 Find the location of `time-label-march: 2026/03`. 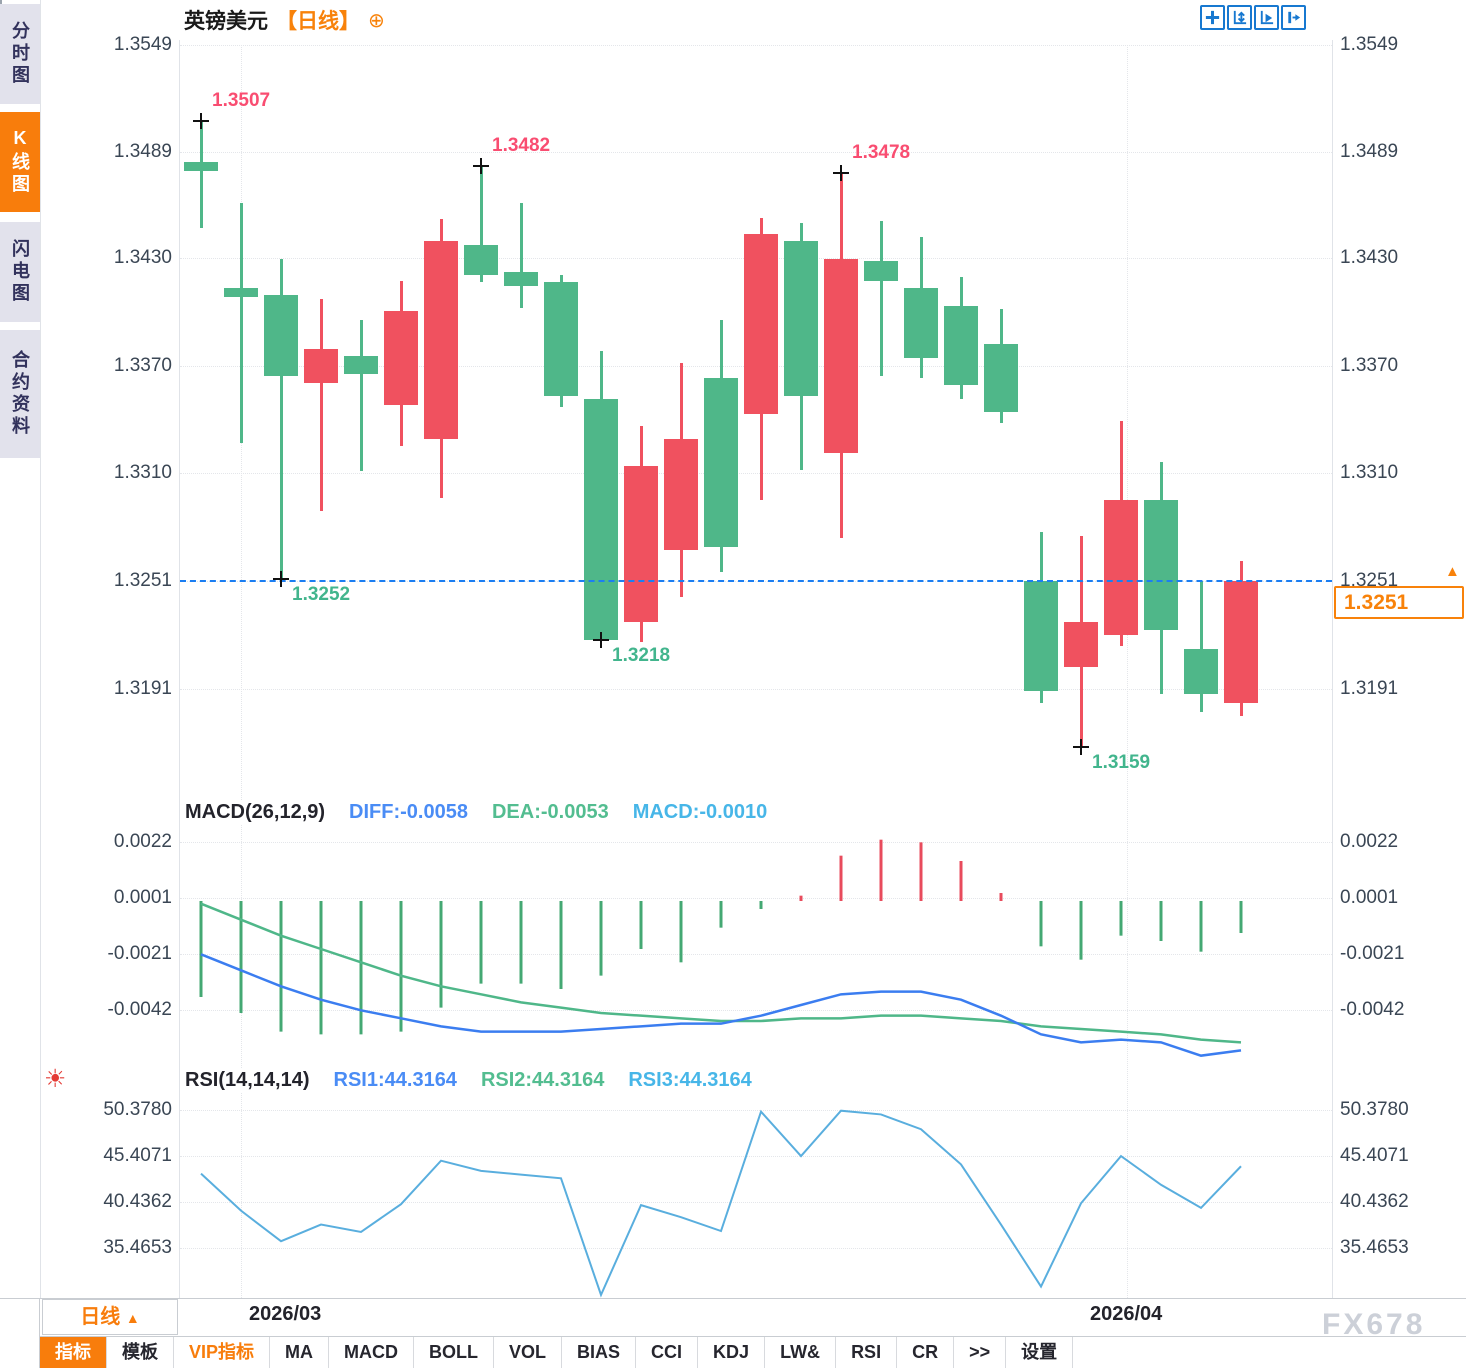

time-label-march: 2026/03 is located at coordinates (285, 1314).